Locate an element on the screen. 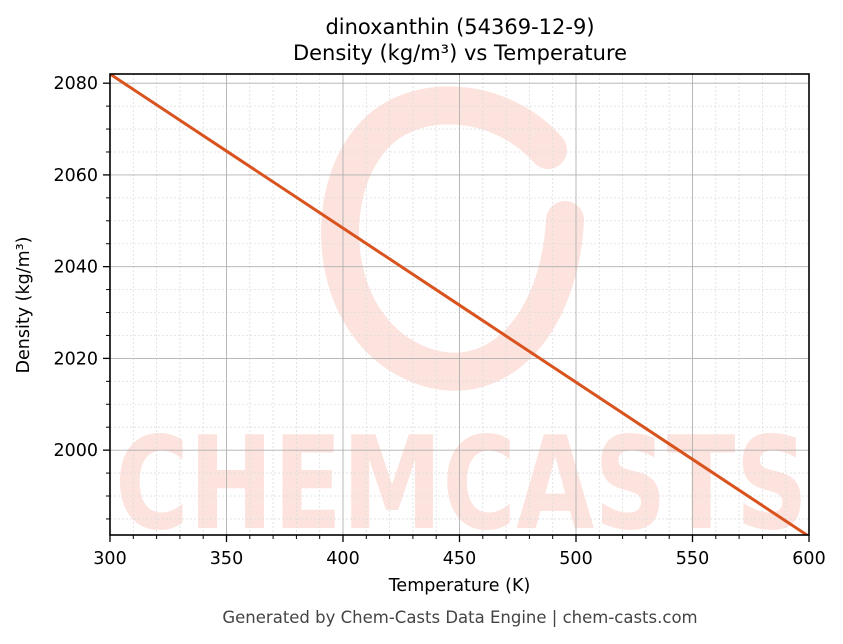  x-tick-label: 400 is located at coordinates (342, 559).